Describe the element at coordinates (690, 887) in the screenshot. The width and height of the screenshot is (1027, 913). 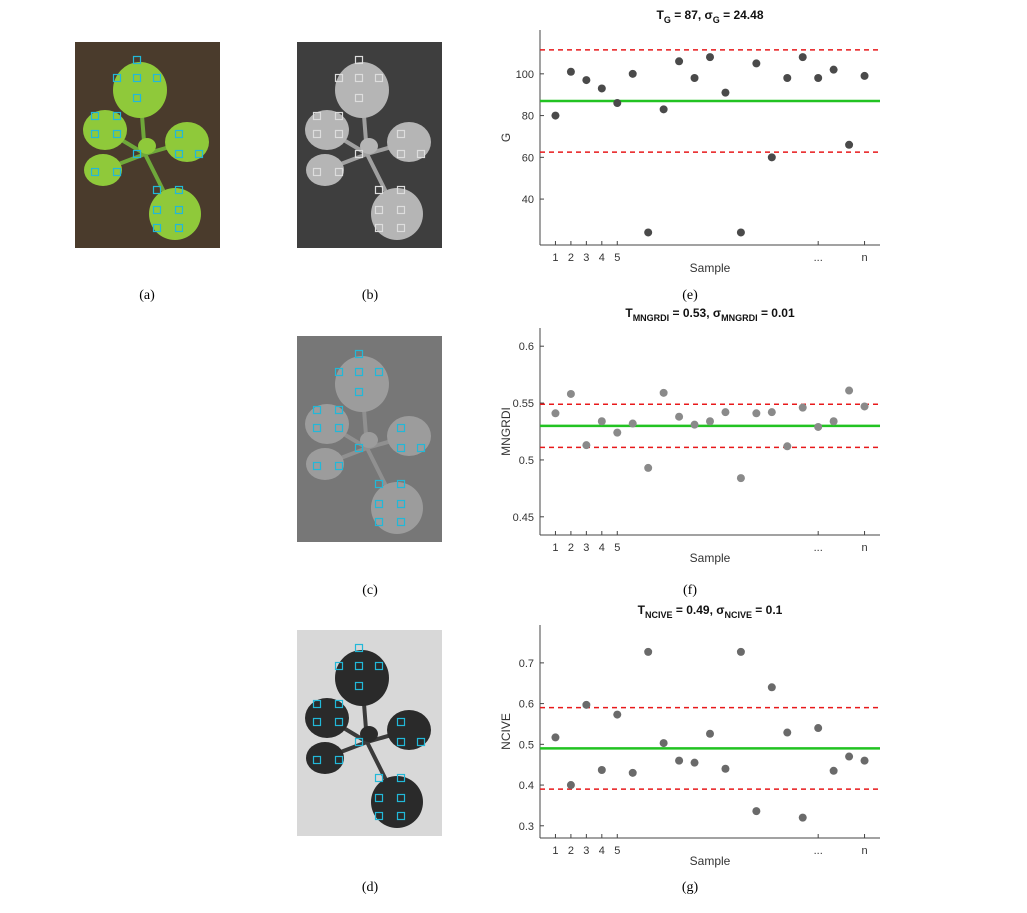
I see `caption: (g)` at that location.